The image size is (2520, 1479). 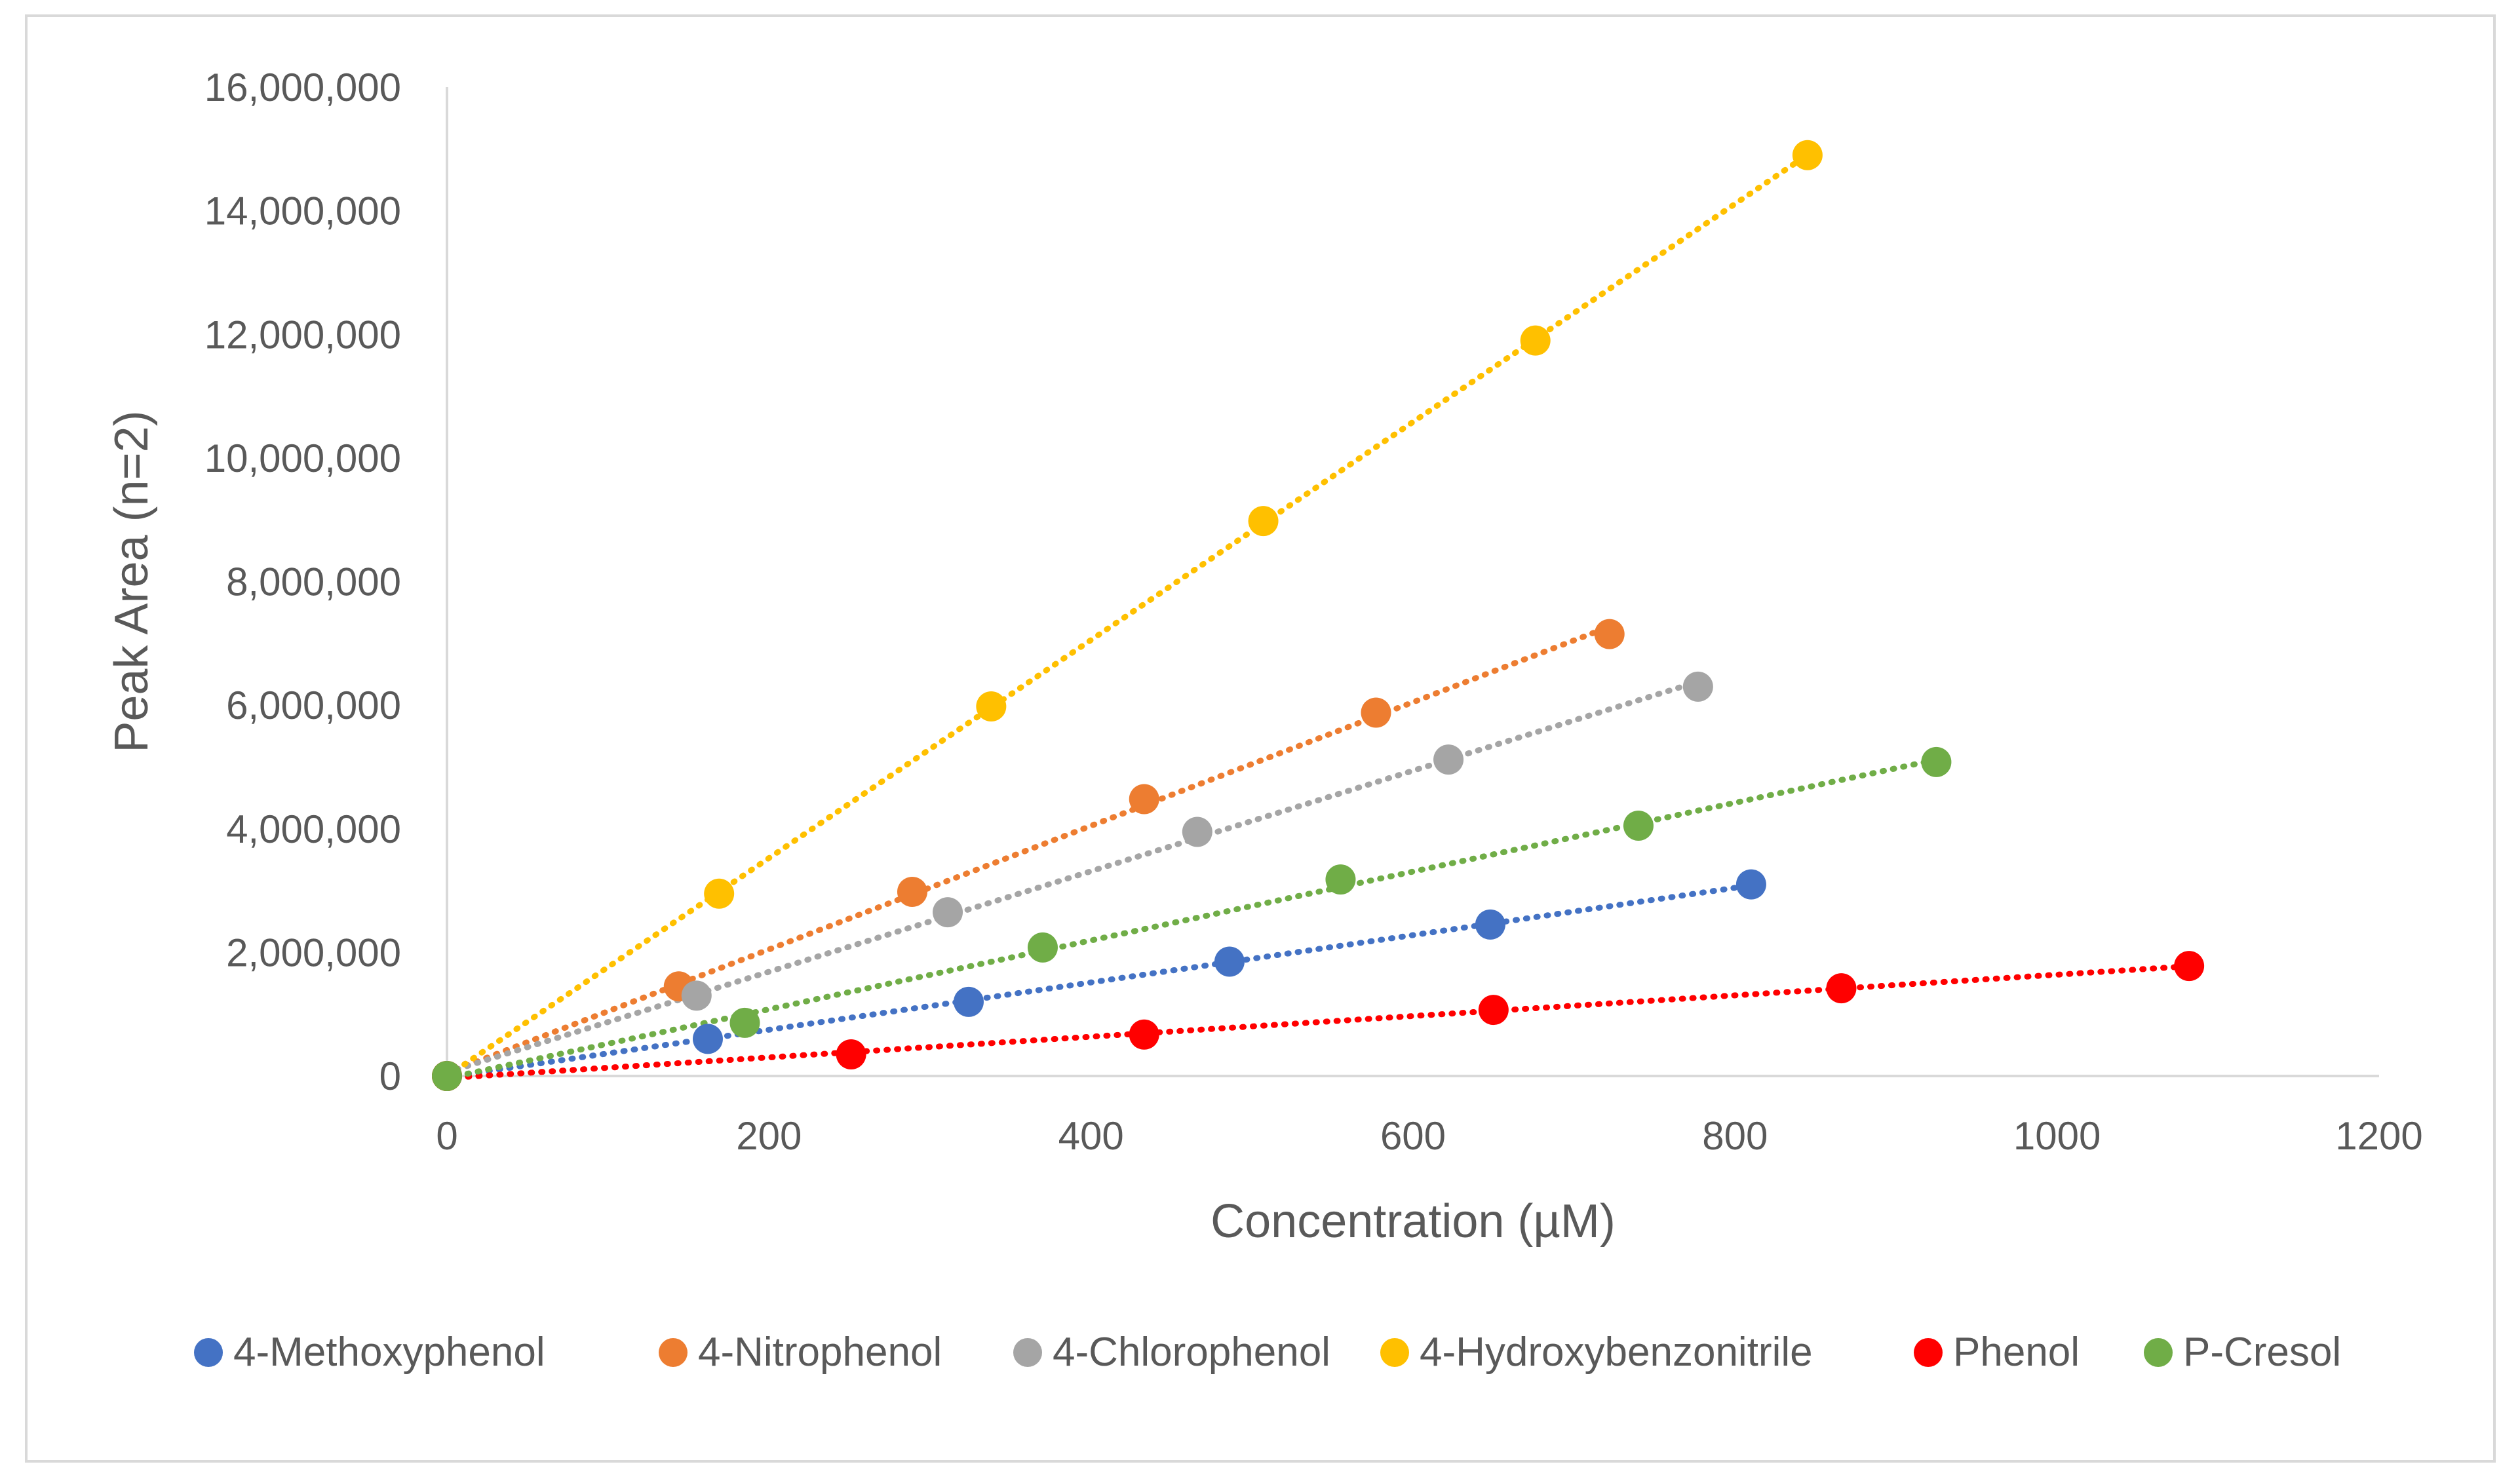 What do you see at coordinates (313, 829) in the screenshot?
I see `y-tick-label: 4,000,000` at bounding box center [313, 829].